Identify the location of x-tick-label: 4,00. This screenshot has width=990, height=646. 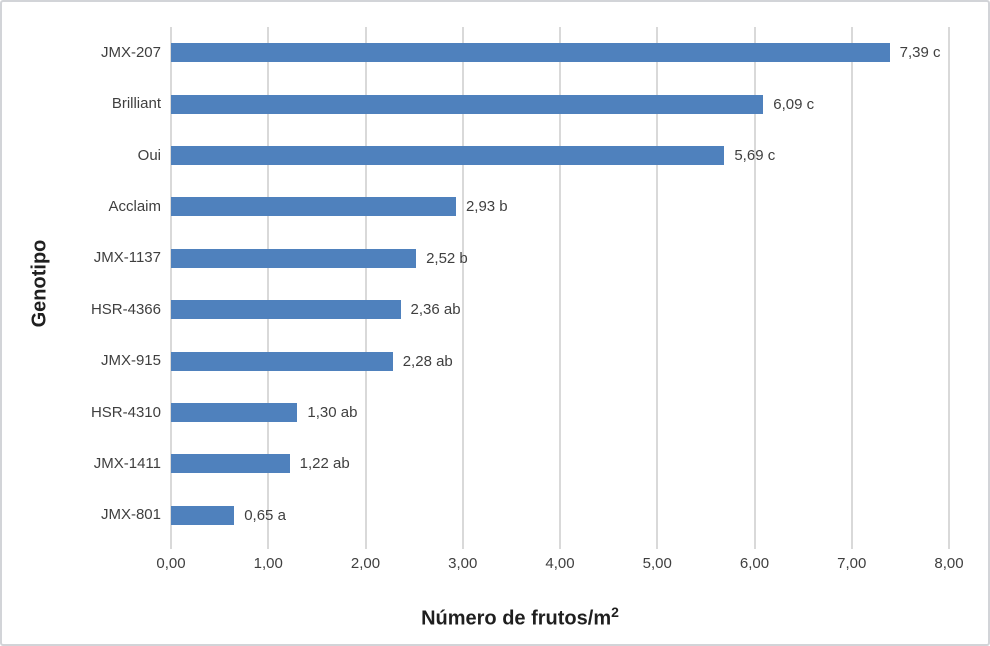
(560, 563).